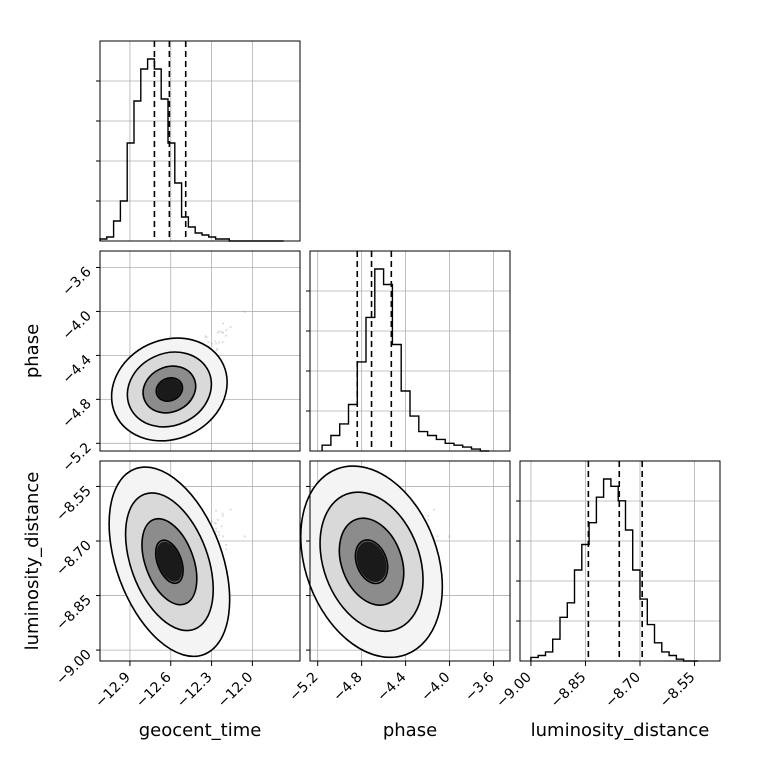 The image size is (760, 760). I want to click on density-geocent_time-phase, so click(169, 389).